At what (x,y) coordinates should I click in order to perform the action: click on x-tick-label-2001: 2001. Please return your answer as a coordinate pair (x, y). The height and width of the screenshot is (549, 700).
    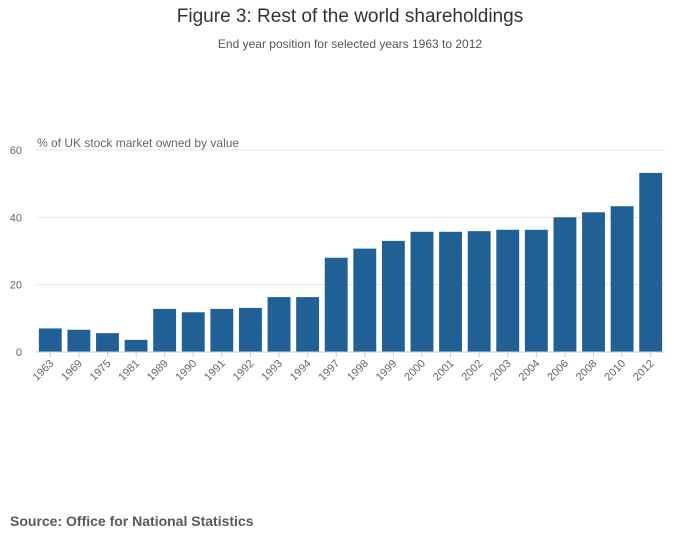
    Looking at the image, I should click on (444, 371).